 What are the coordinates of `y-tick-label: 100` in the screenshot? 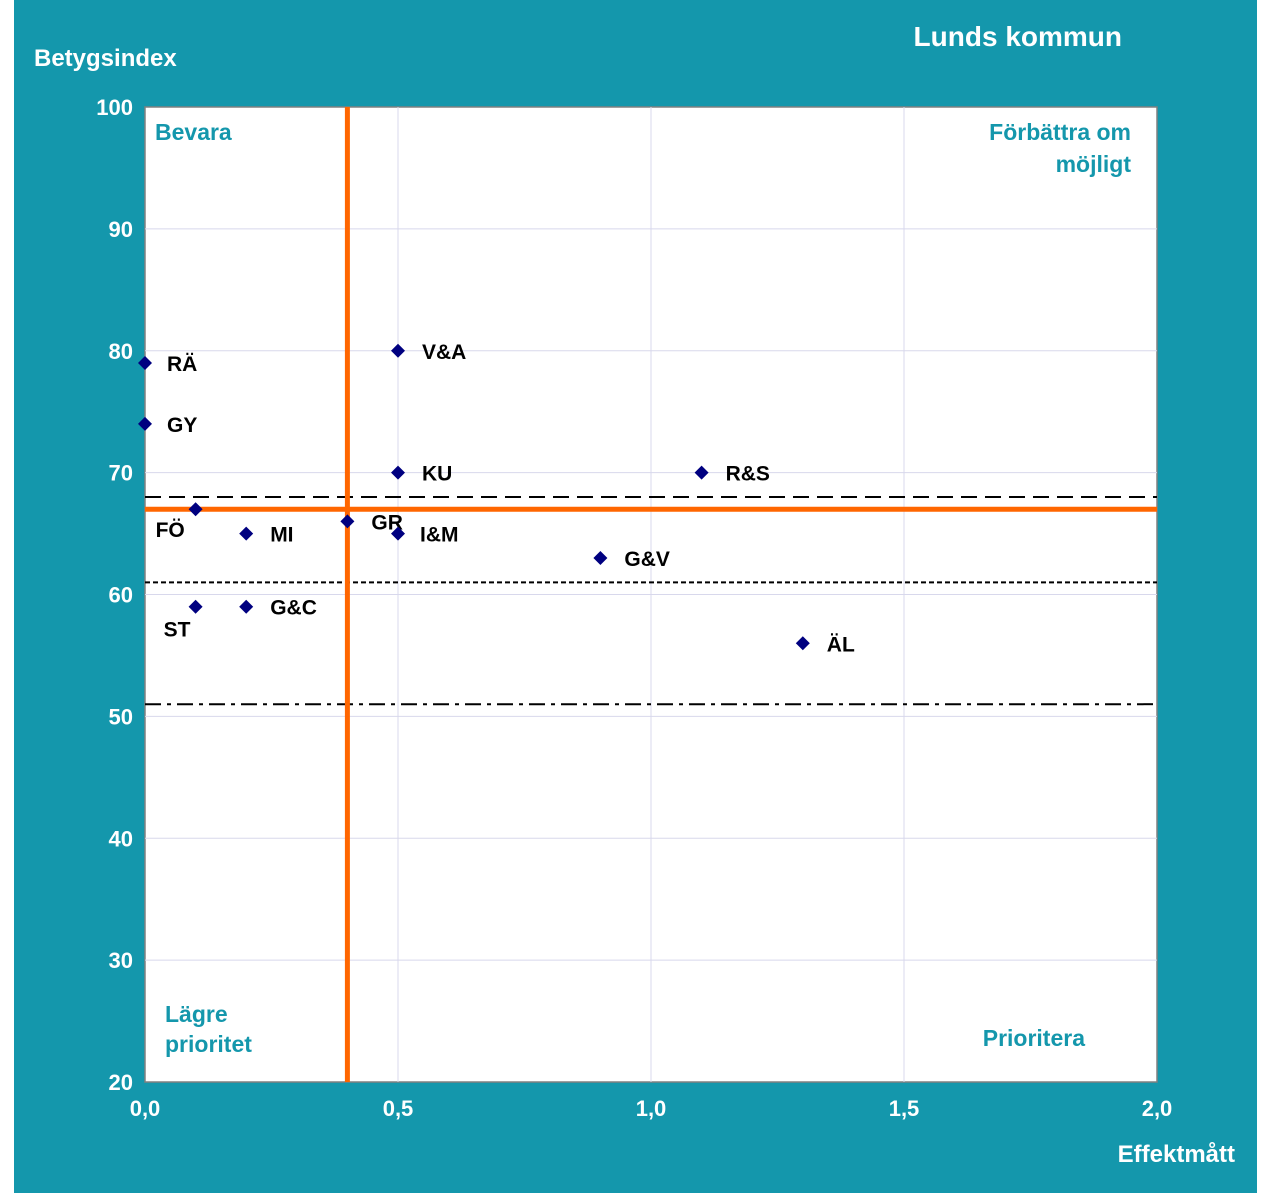 It's located at (114, 107).